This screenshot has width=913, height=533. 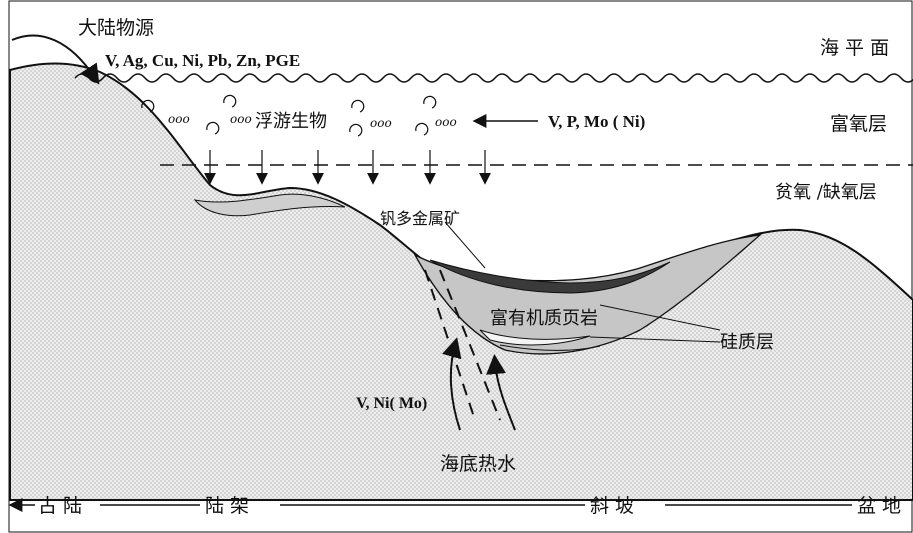 What do you see at coordinates (596, 121) in the screenshot?
I see `plankton-elements-label: V, P, Mo ( Ni)` at bounding box center [596, 121].